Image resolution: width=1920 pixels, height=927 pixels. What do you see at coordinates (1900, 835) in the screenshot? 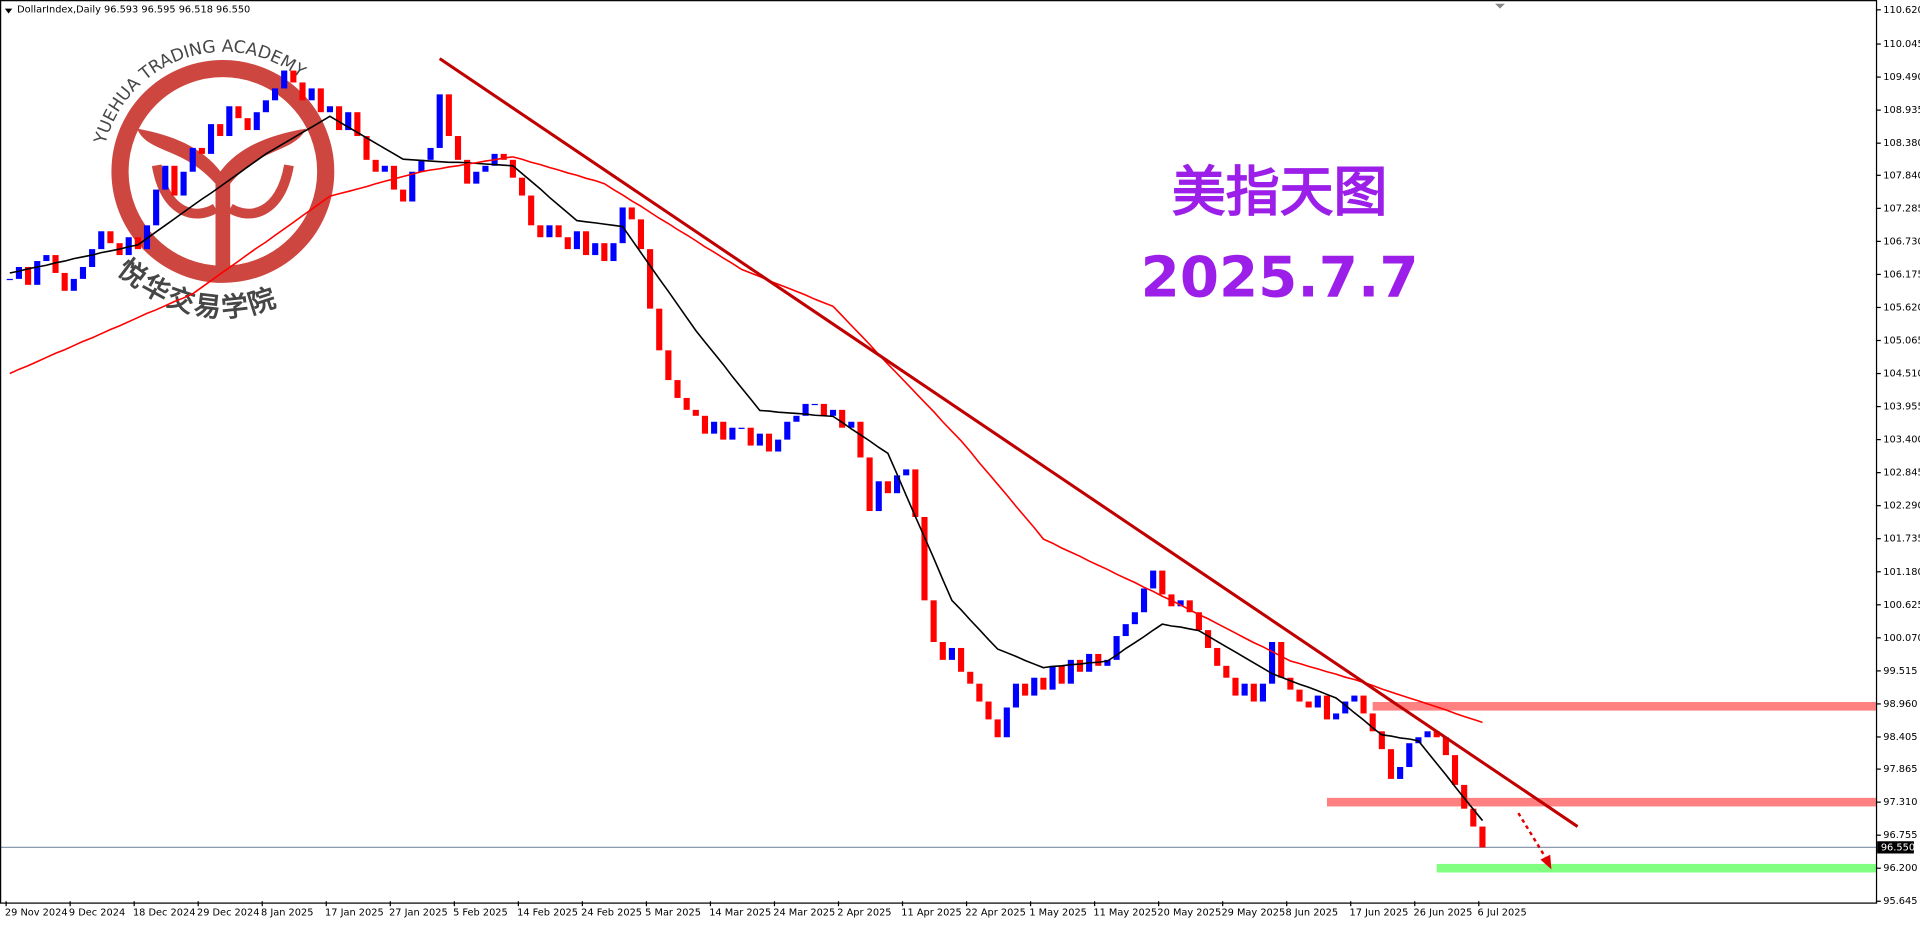
I see `y-tick-label: 96.755` at bounding box center [1900, 835].